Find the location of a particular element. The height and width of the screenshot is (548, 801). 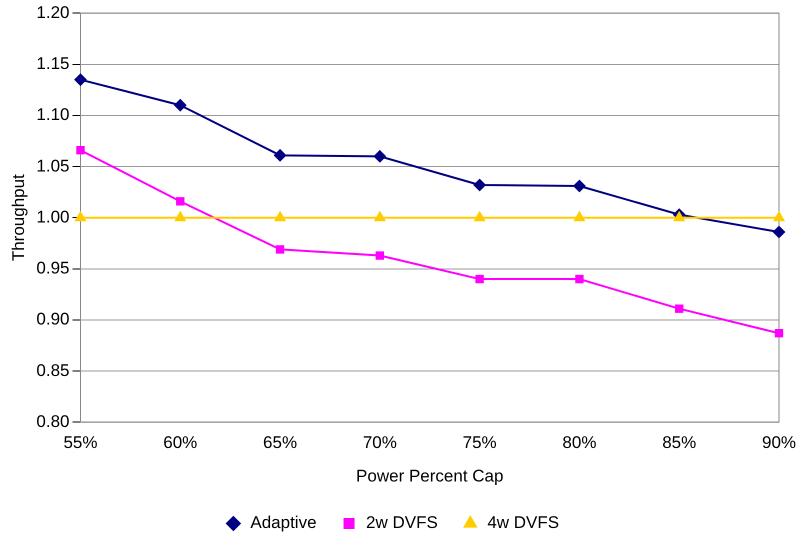

x-tick-label: 65% is located at coordinates (280, 442).